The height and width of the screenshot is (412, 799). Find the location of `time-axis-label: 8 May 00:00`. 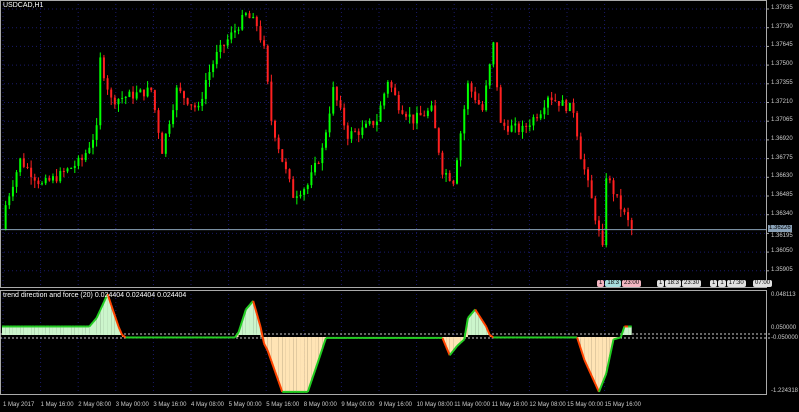

time-axis-label: 8 May 00:00 is located at coordinates (320, 405).